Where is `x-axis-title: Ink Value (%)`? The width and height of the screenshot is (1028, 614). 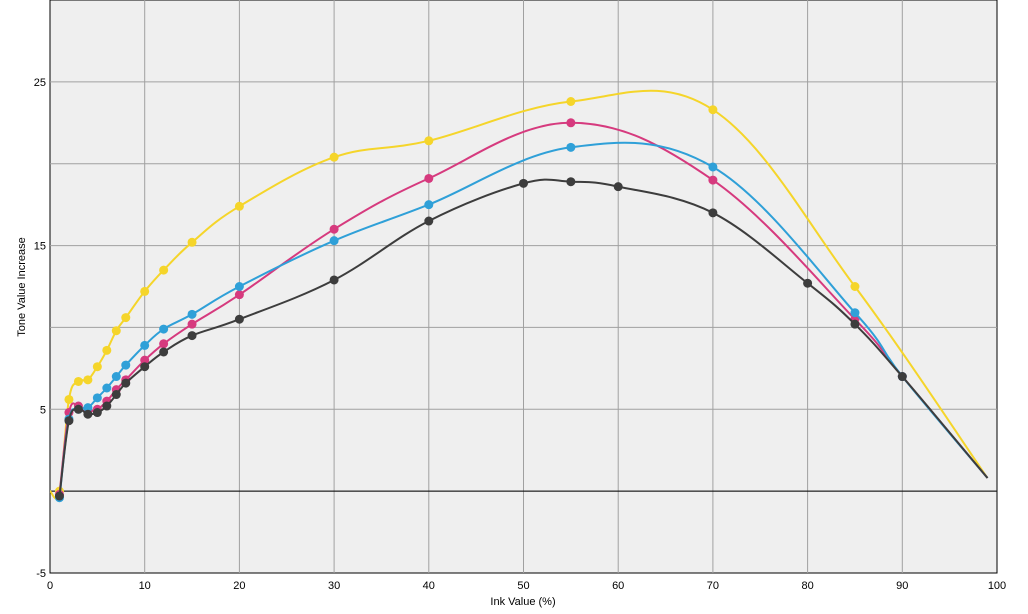
x-axis-title: Ink Value (%) is located at coordinates (522, 602).